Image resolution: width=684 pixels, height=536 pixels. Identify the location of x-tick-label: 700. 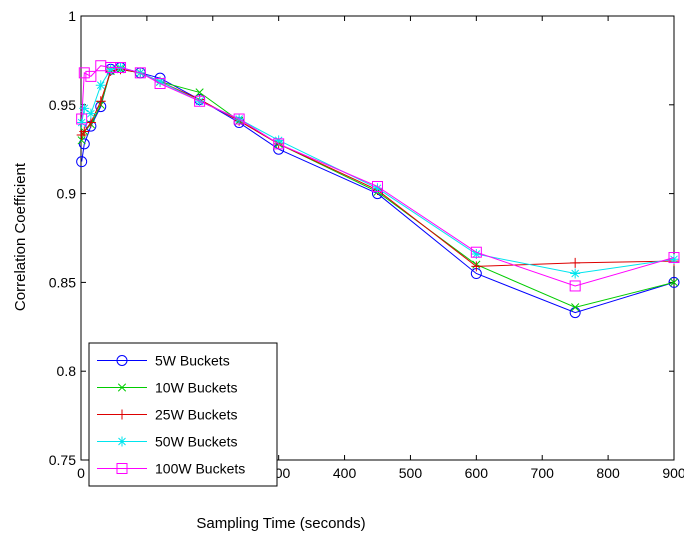
(543, 473).